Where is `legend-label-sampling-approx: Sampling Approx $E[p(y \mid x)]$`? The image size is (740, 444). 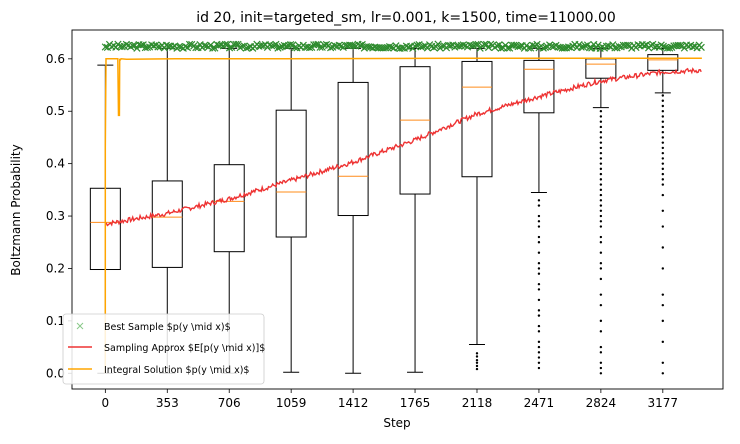
legend-label-sampling-approx: Sampling Approx $E[p(y \mid x)]$ is located at coordinates (184, 348).